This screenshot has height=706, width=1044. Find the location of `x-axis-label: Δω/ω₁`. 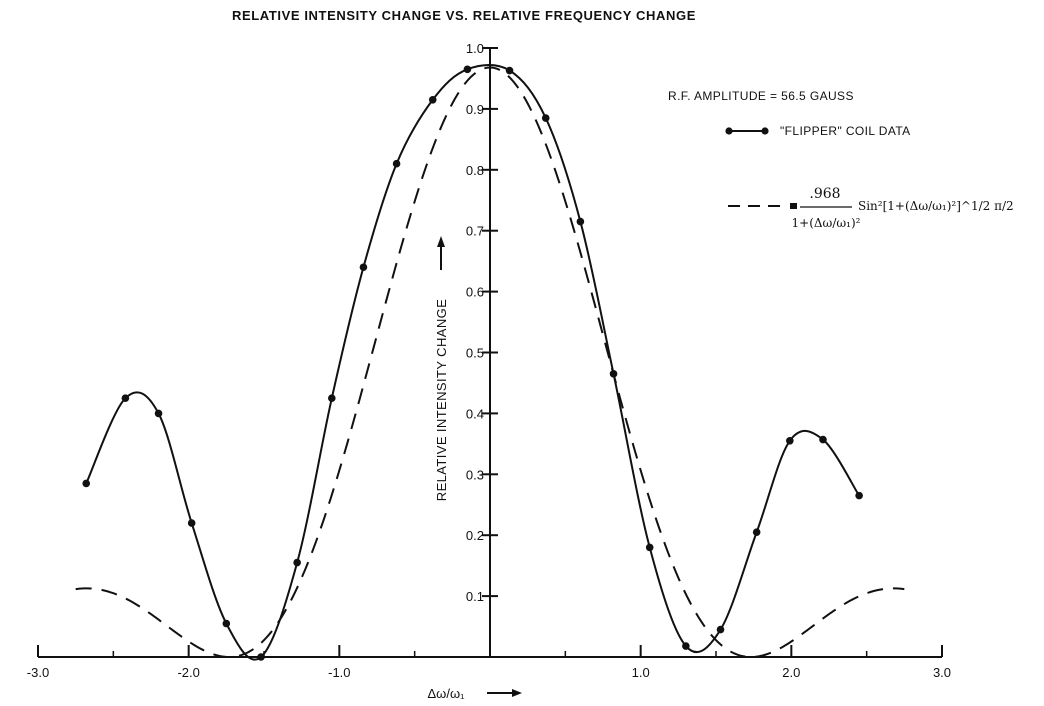

x-axis-label: Δω/ω₁ is located at coordinates (447, 693).